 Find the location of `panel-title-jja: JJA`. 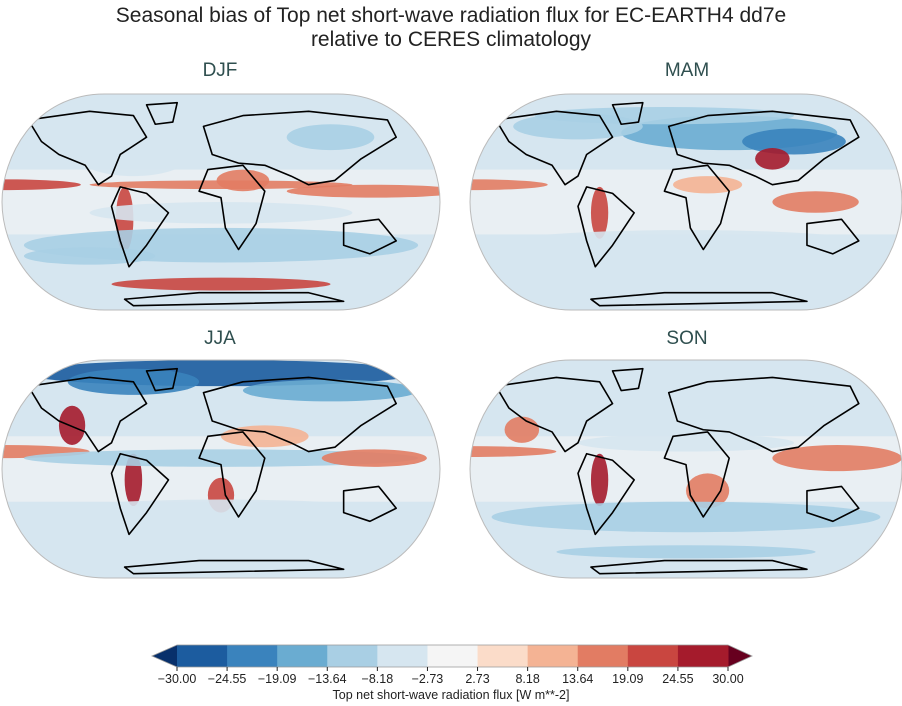

panel-title-jja: JJA is located at coordinates (220, 338).